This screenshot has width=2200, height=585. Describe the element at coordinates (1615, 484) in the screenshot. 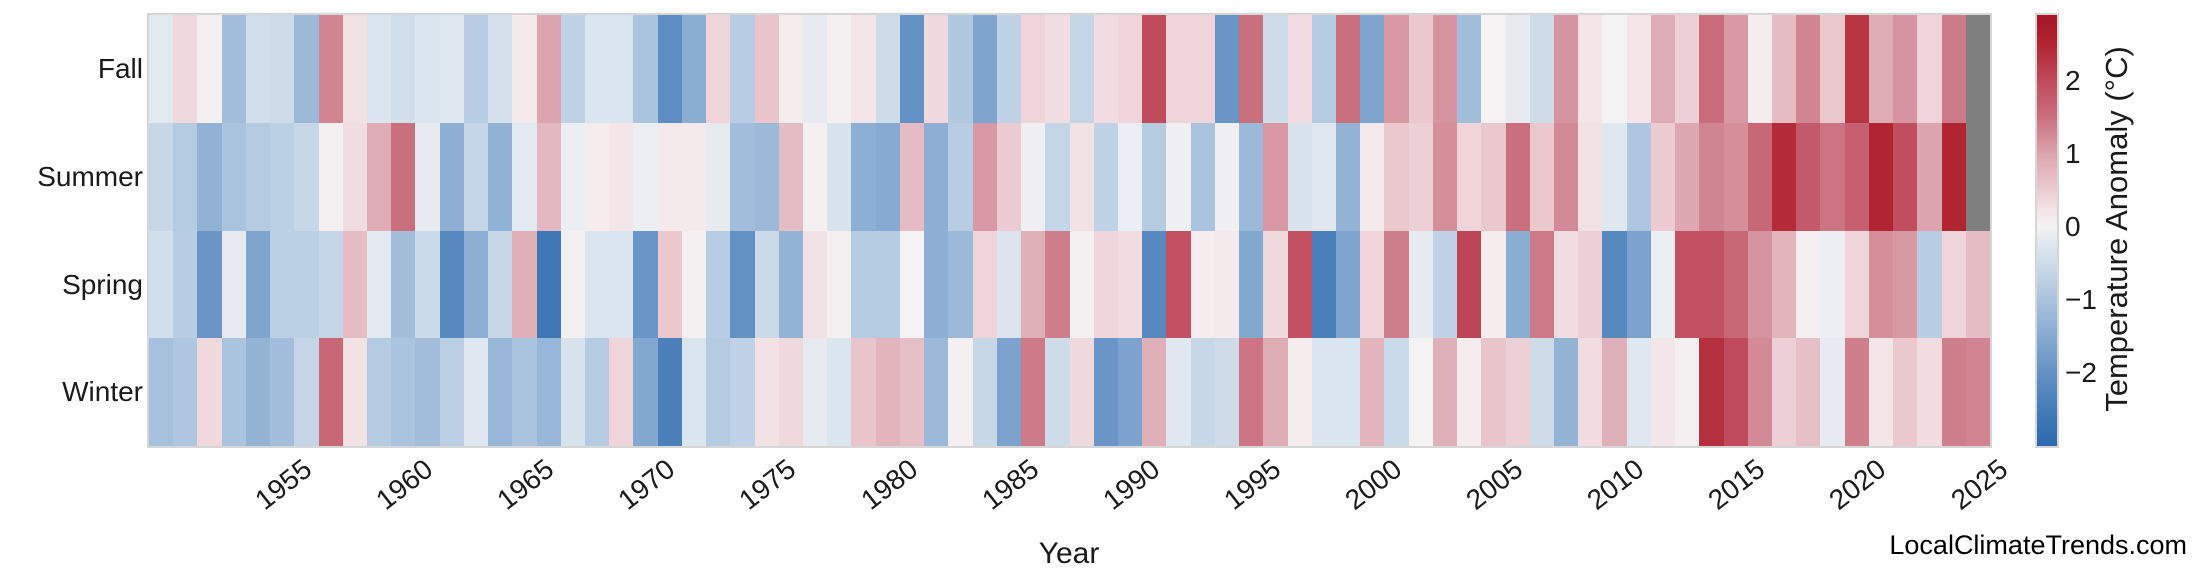

I see `x-tick-label: 2010` at that location.